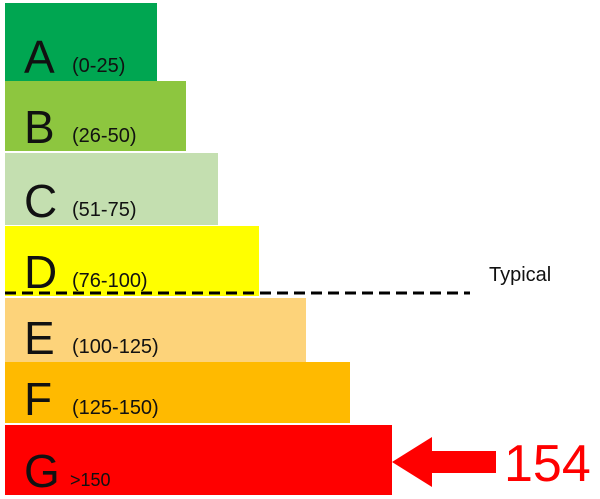 This screenshot has width=600, height=499. I want to click on rating-range-c: (51-75), so click(104, 210).